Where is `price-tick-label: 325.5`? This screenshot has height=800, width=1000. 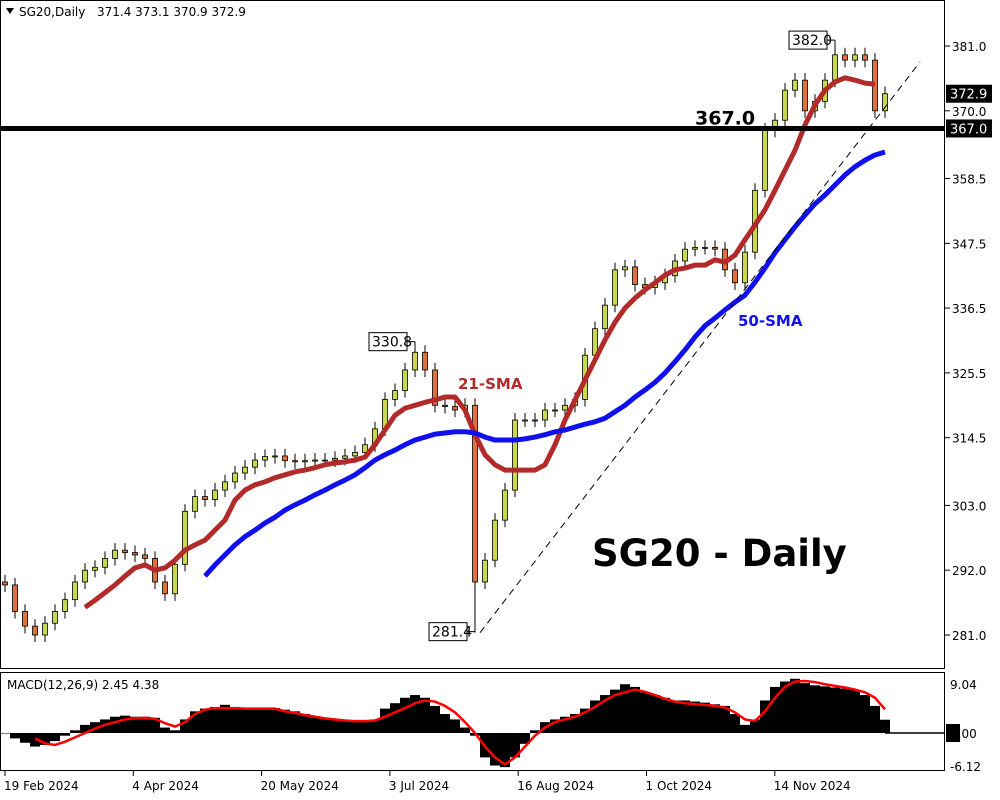 price-tick-label: 325.5 is located at coordinates (969, 374).